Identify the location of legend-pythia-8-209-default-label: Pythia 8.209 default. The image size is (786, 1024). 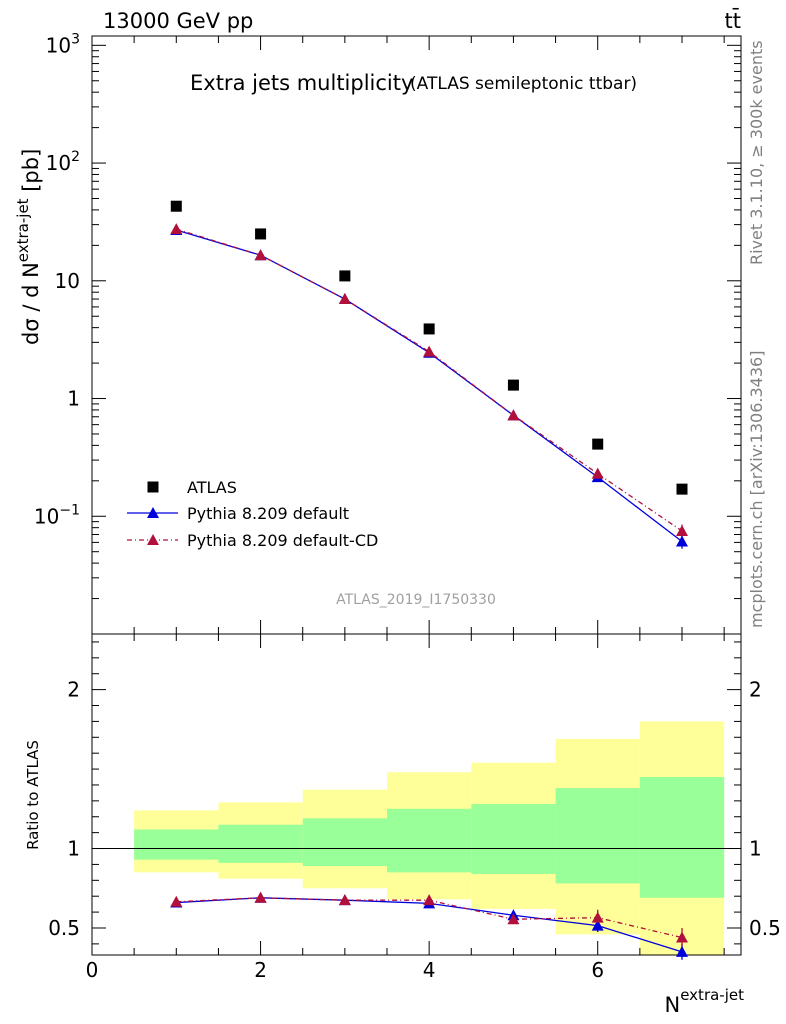
(268, 513).